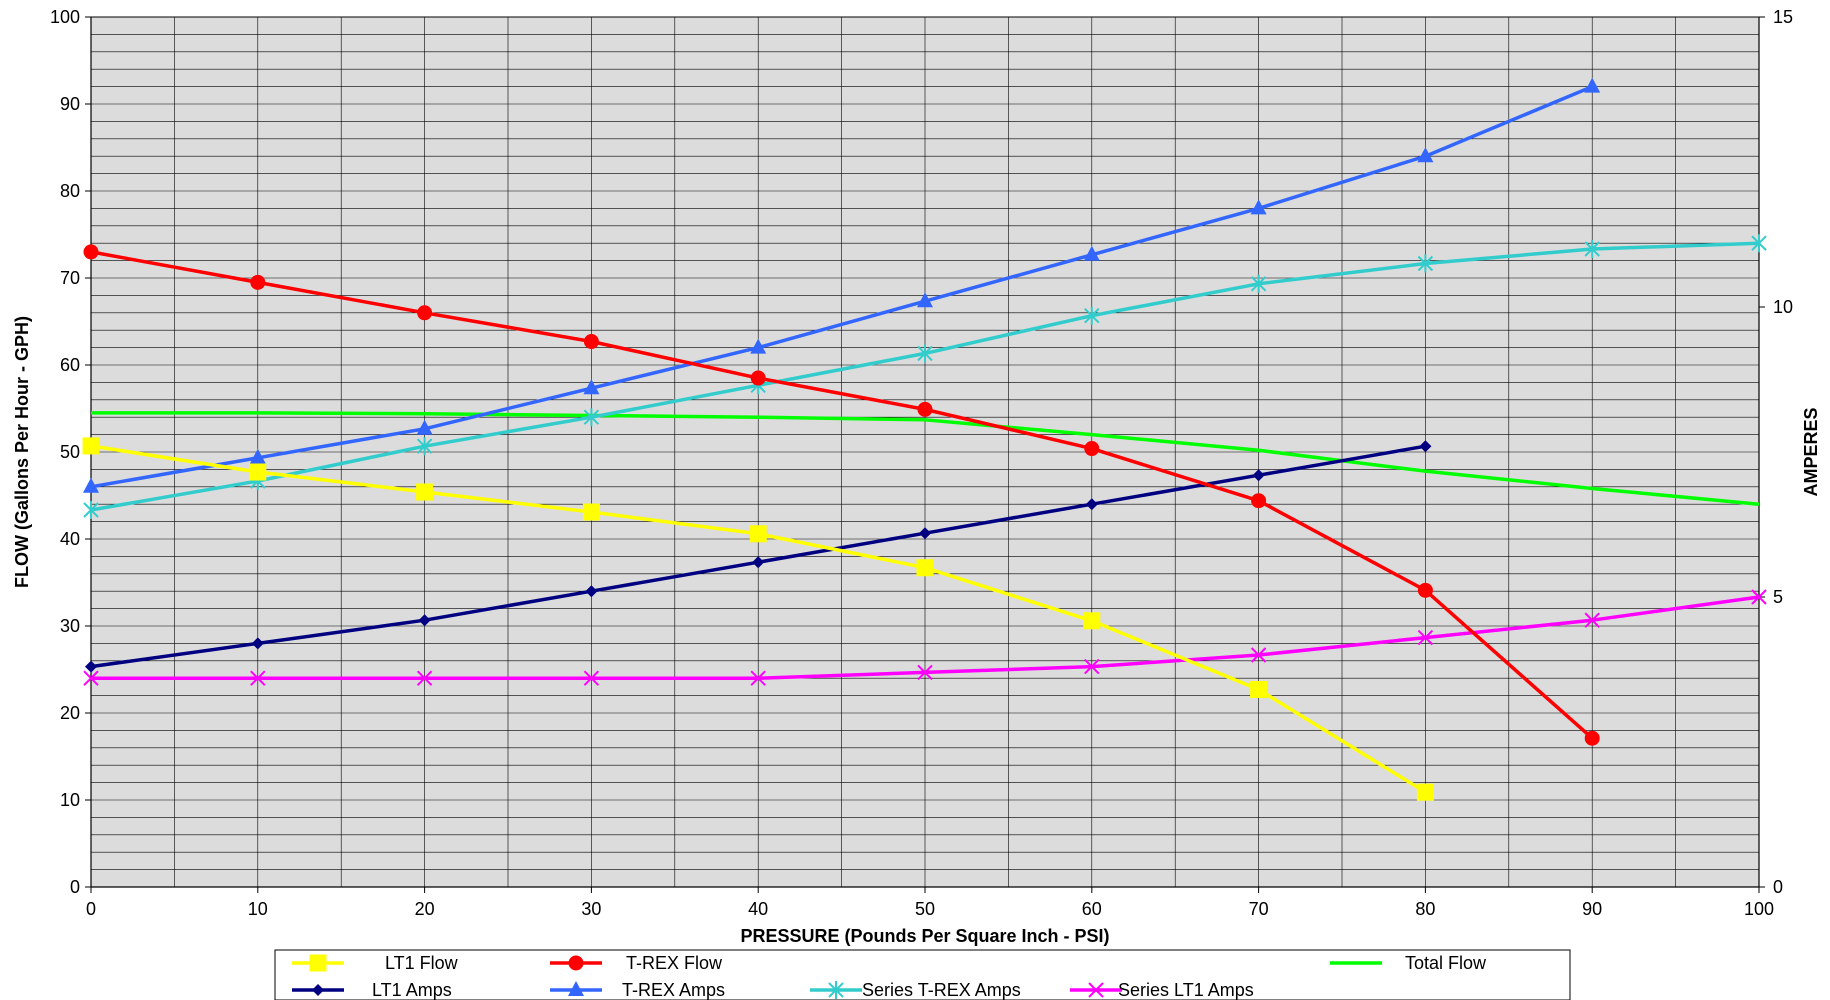 The image size is (1830, 1000). I want to click on legend-label: LT1 Flow, so click(422, 963).